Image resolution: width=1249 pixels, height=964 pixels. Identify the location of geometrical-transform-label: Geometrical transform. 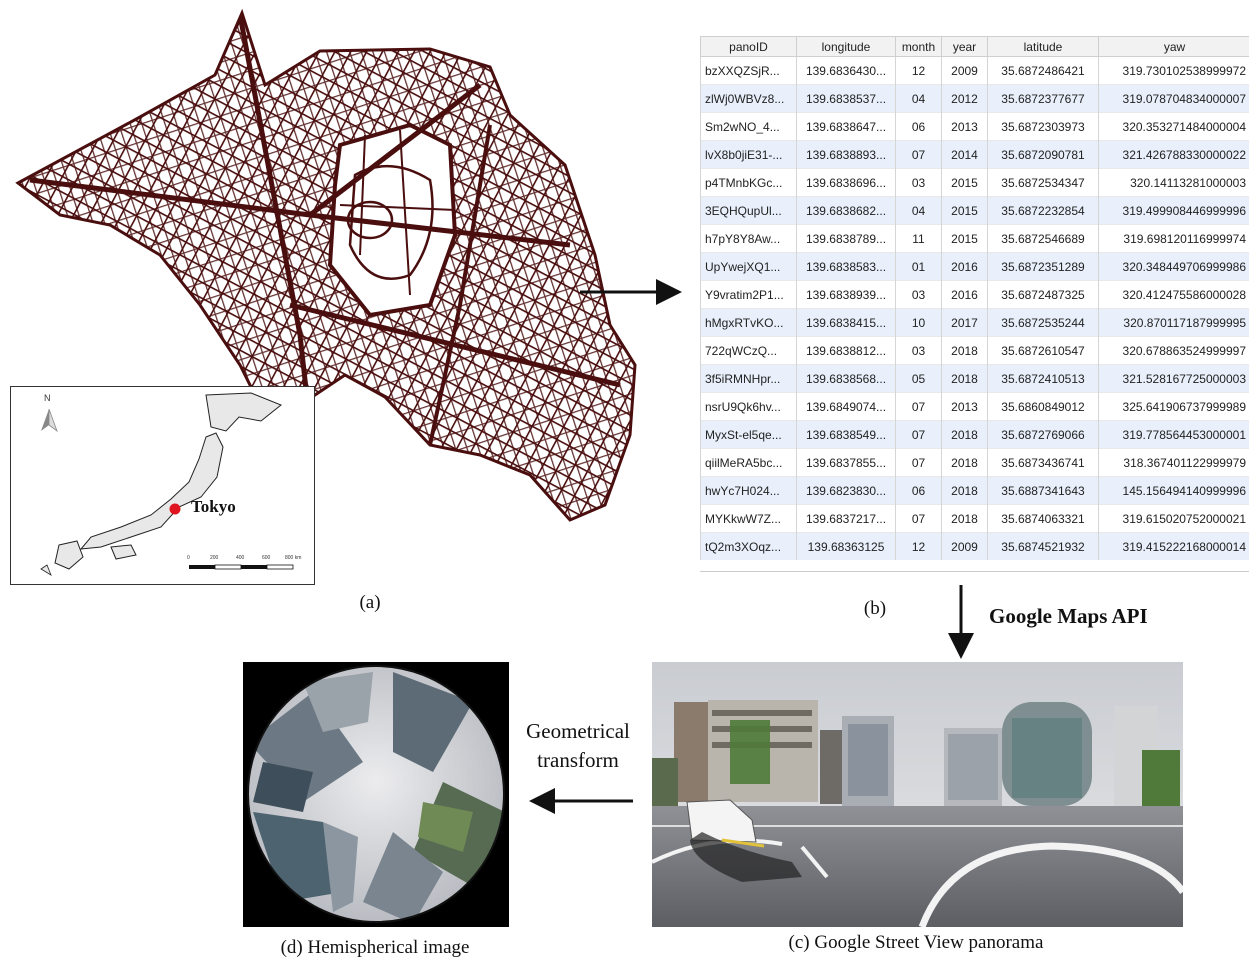
(578, 746).